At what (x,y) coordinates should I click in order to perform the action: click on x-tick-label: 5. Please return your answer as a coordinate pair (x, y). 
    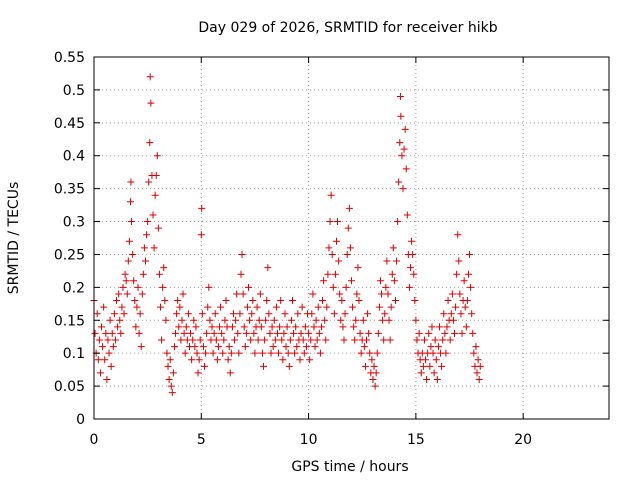
    Looking at the image, I should click on (201, 440).